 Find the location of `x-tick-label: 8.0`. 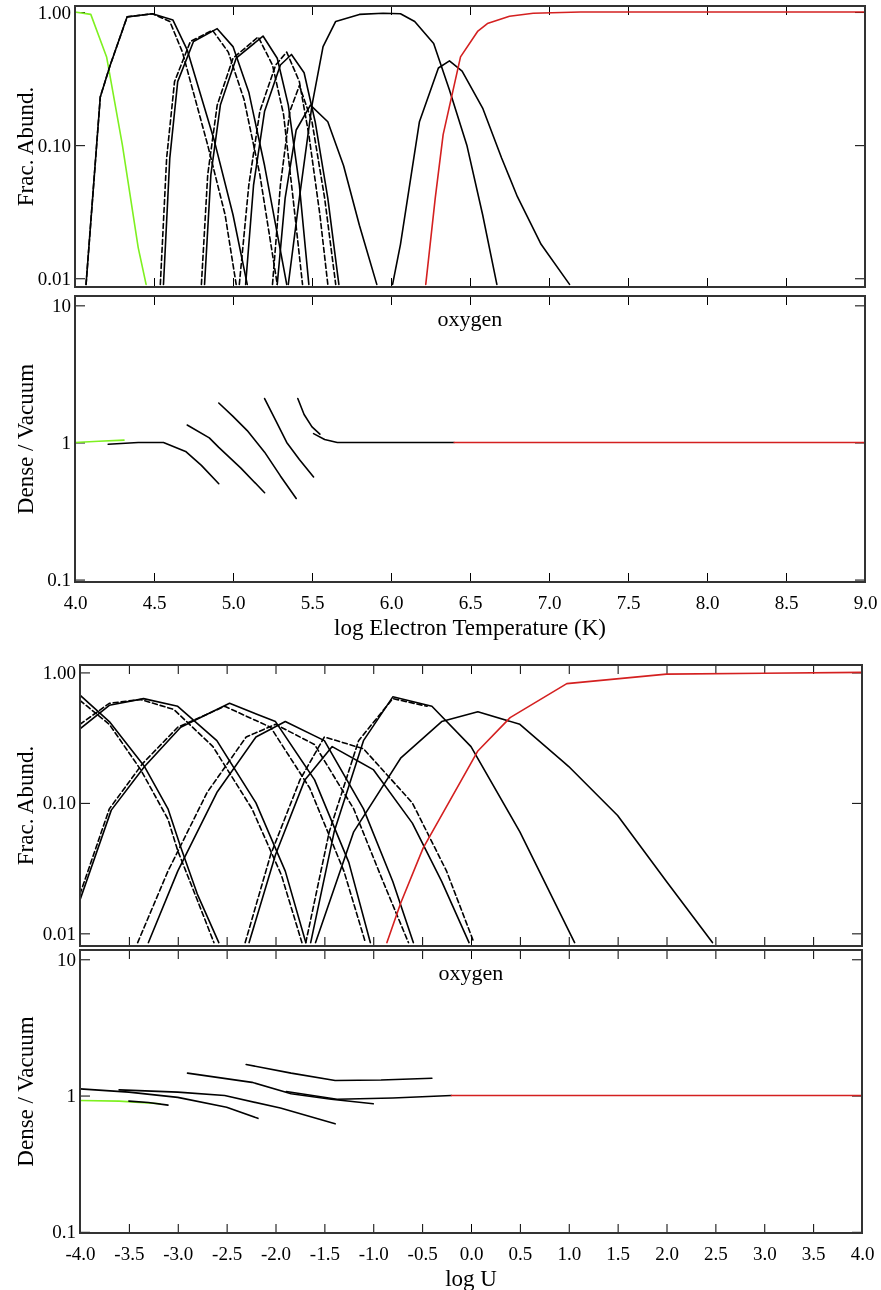

x-tick-label: 8.0 is located at coordinates (707, 603).